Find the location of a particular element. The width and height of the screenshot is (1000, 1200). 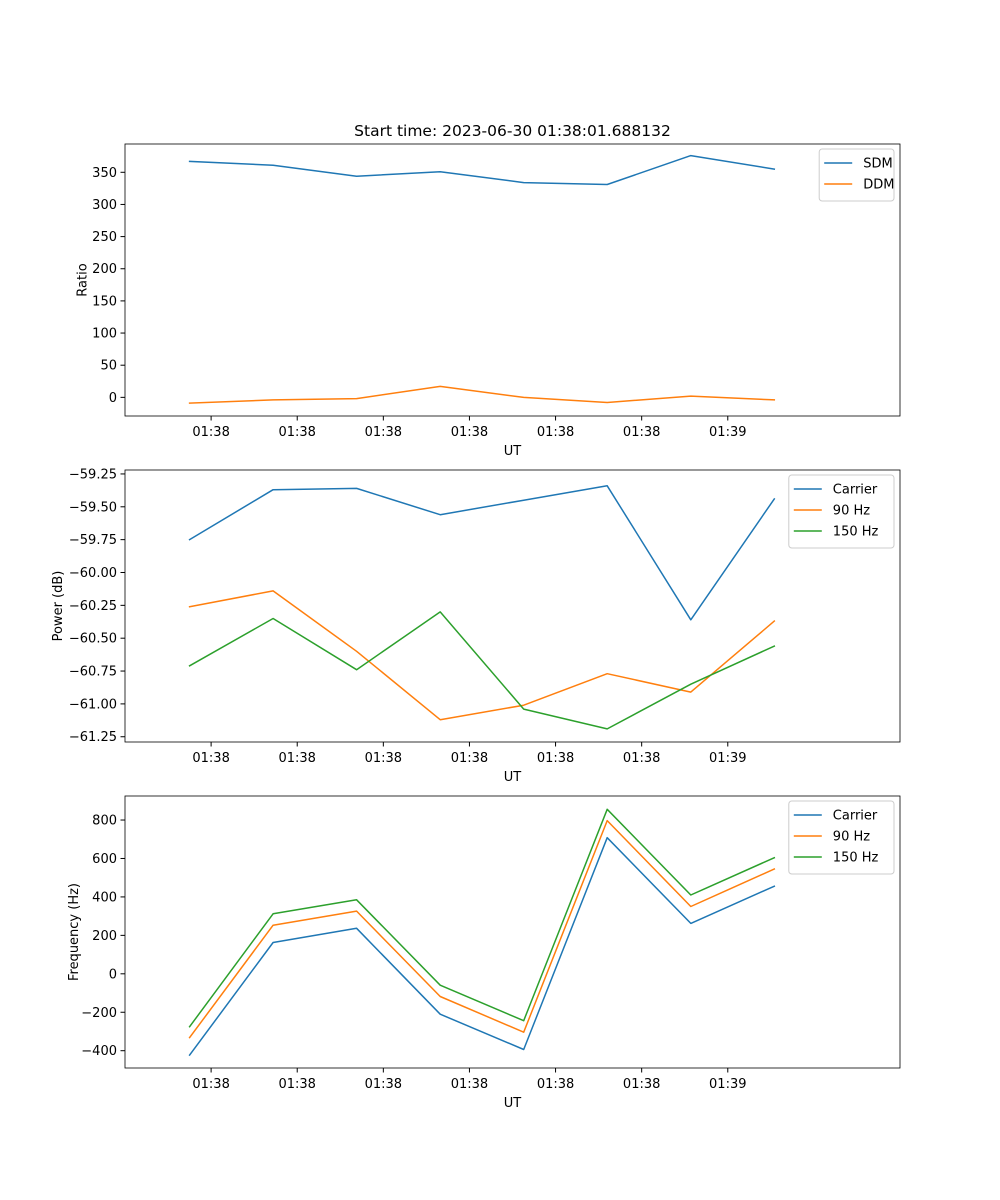

legend-label: SDM is located at coordinates (877, 164).